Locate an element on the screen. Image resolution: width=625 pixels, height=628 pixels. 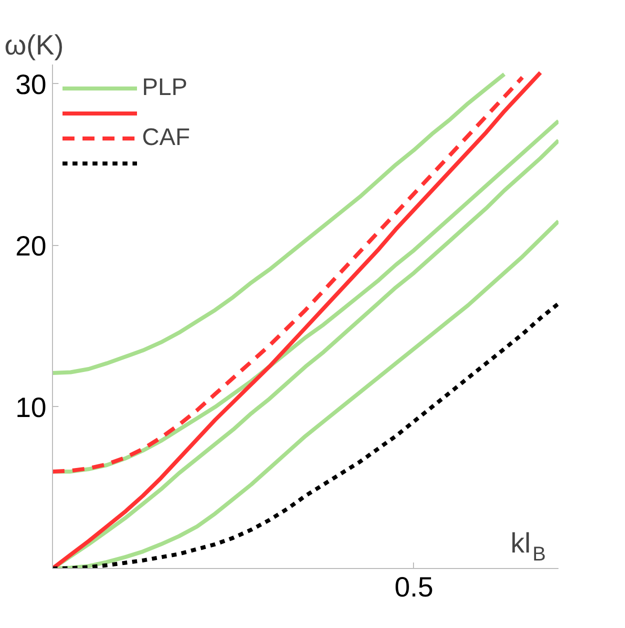
y-tick-label: 30 is located at coordinates (31, 84).